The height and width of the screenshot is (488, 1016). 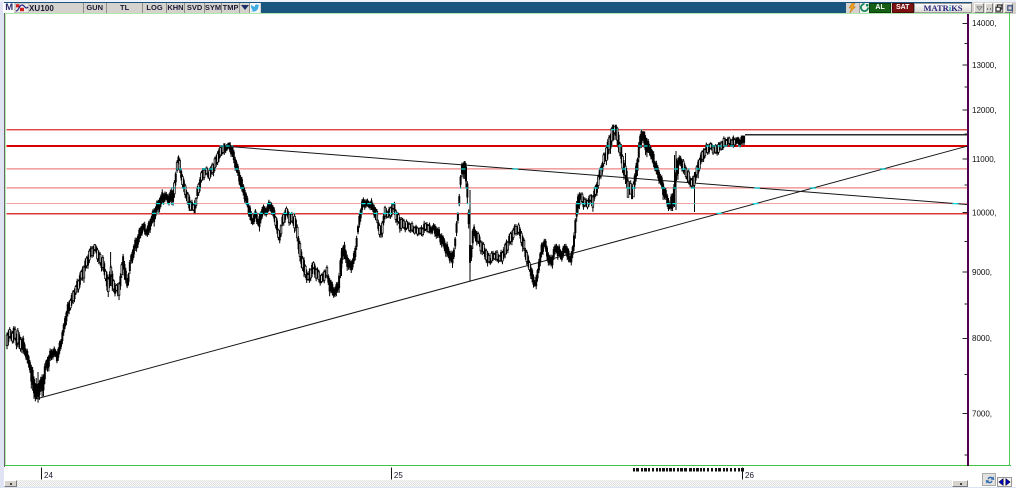 I want to click on svg-text: 9000,, so click(x=982, y=272).